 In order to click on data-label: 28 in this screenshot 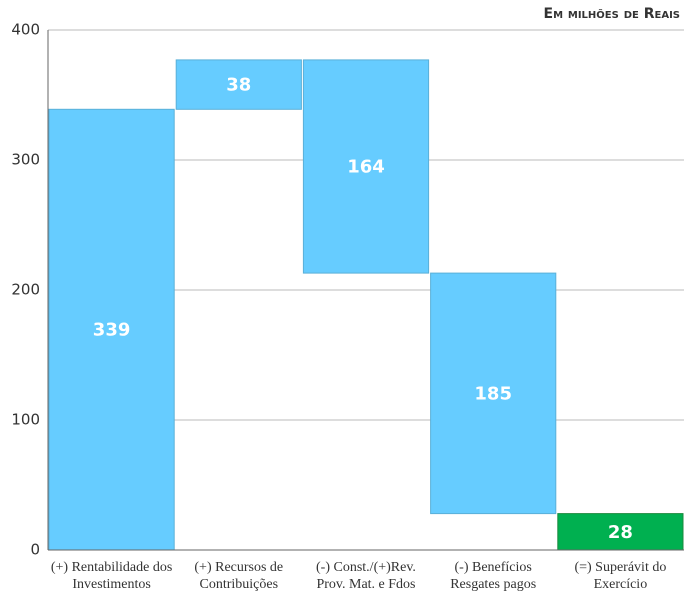, I will do `click(620, 532)`.